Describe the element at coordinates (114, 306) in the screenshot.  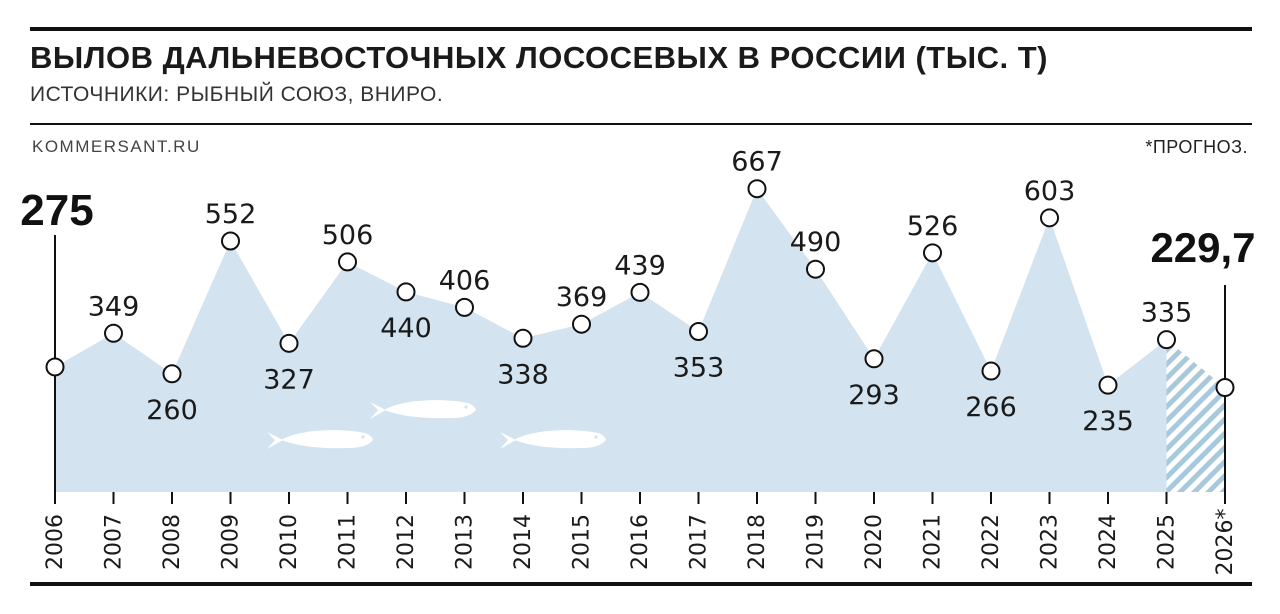
I see `data-label: 349` at that location.